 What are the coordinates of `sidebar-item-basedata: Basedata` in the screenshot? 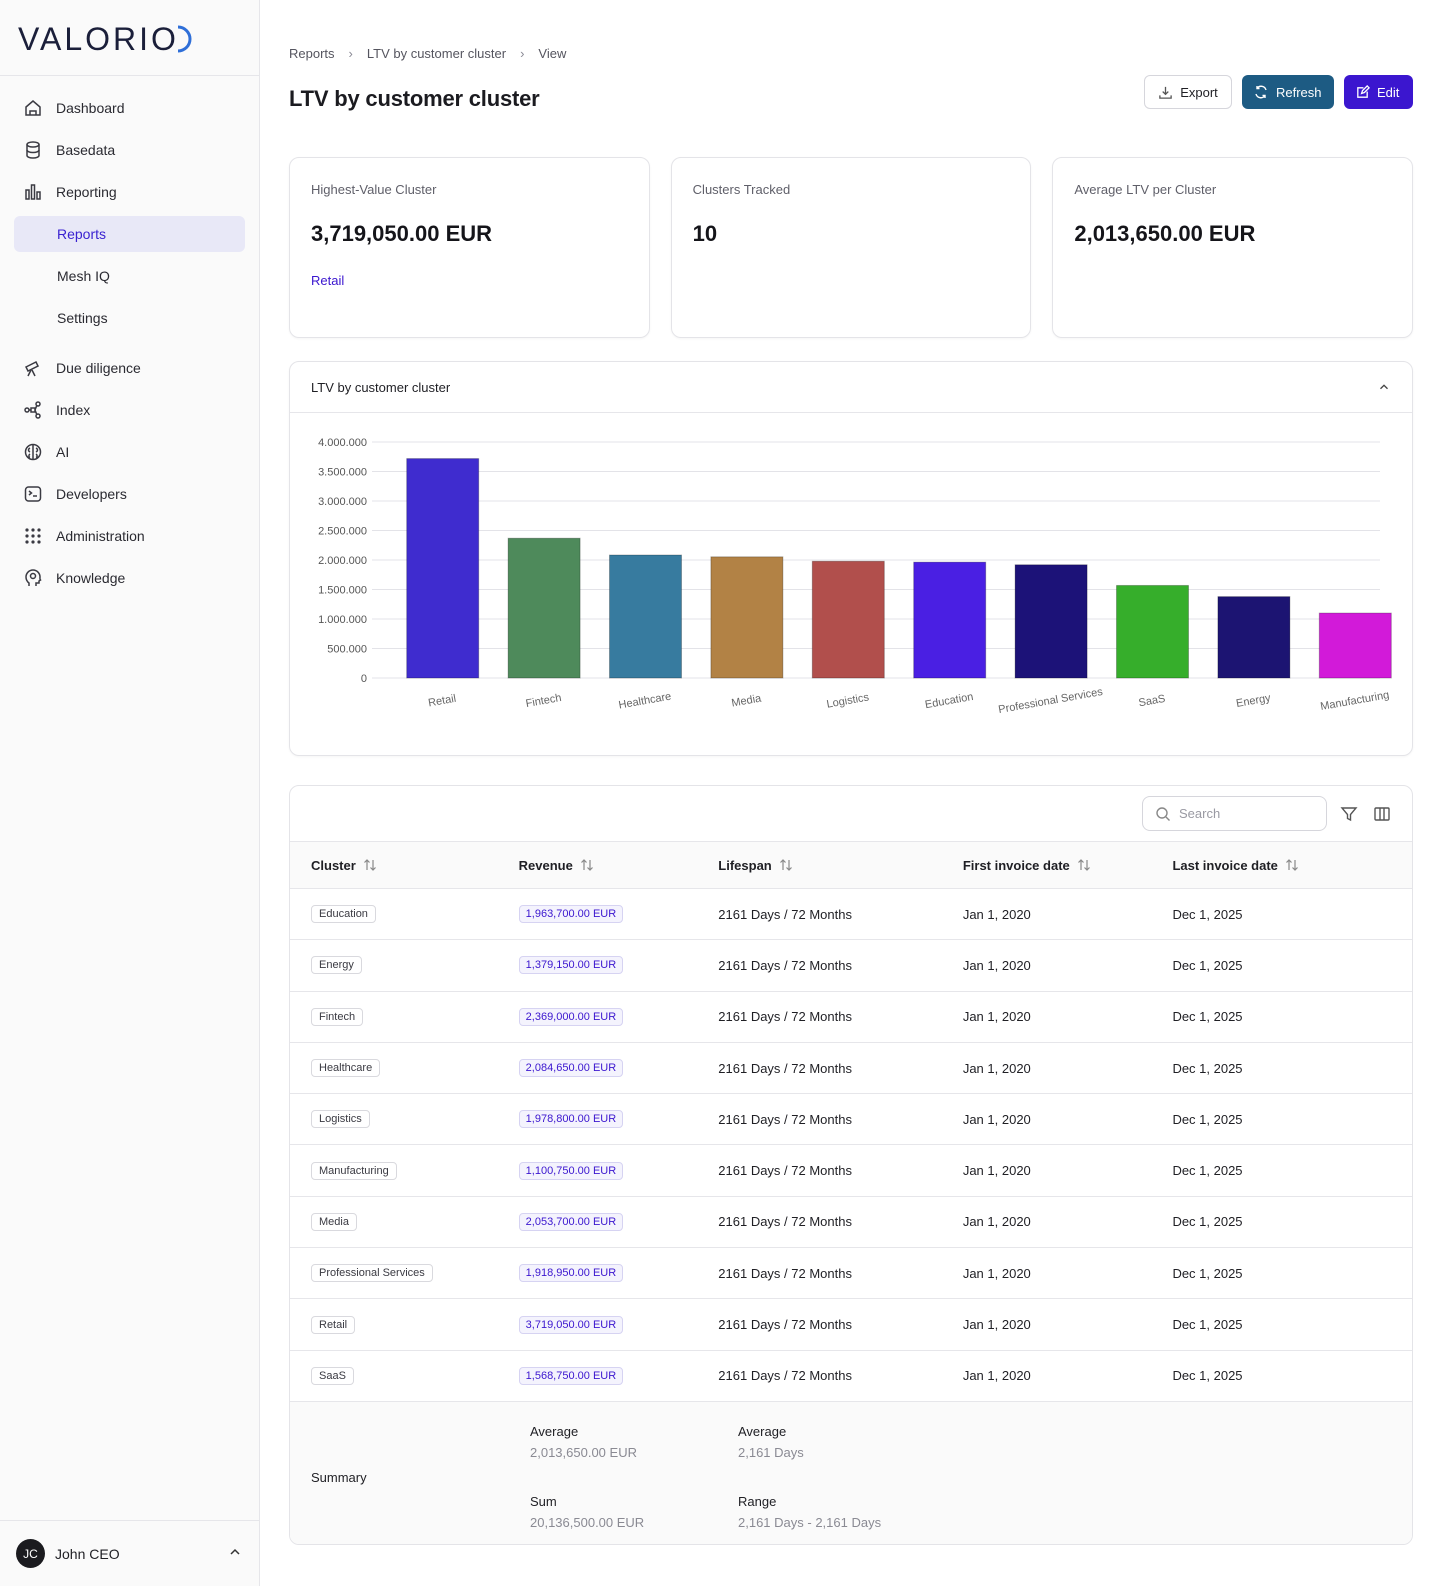 It's located at (129, 150).